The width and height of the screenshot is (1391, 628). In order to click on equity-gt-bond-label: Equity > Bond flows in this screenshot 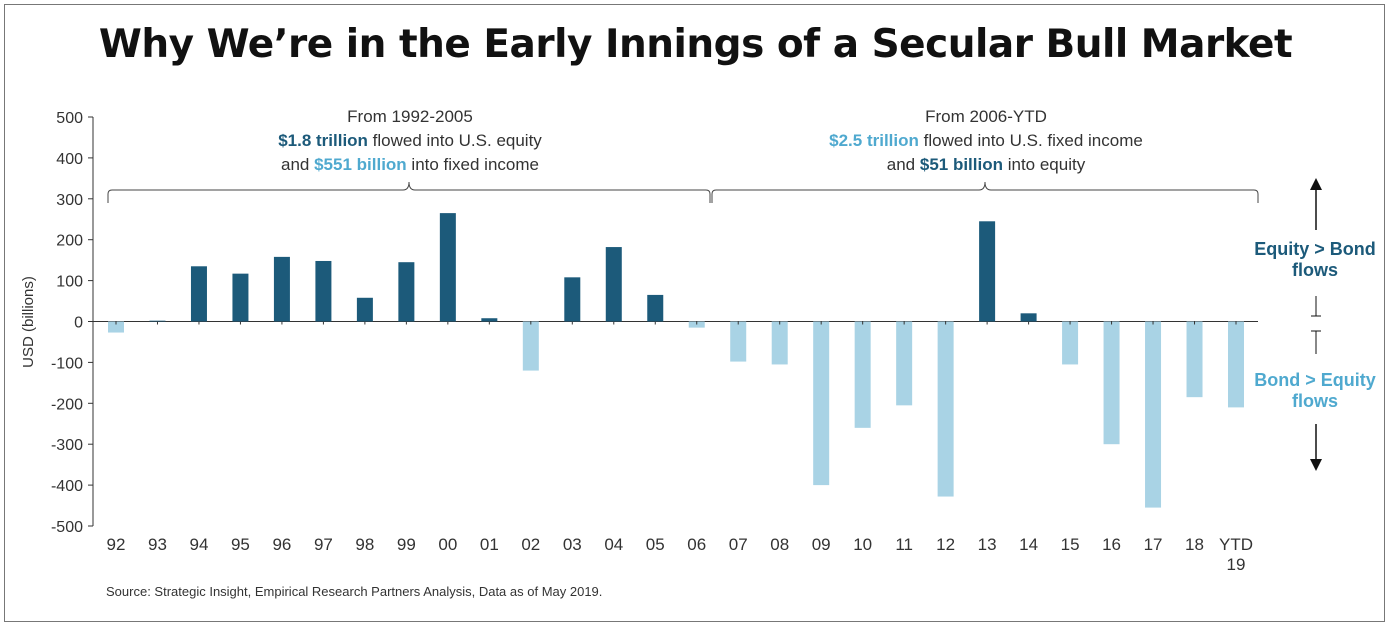, I will do `click(1315, 259)`.